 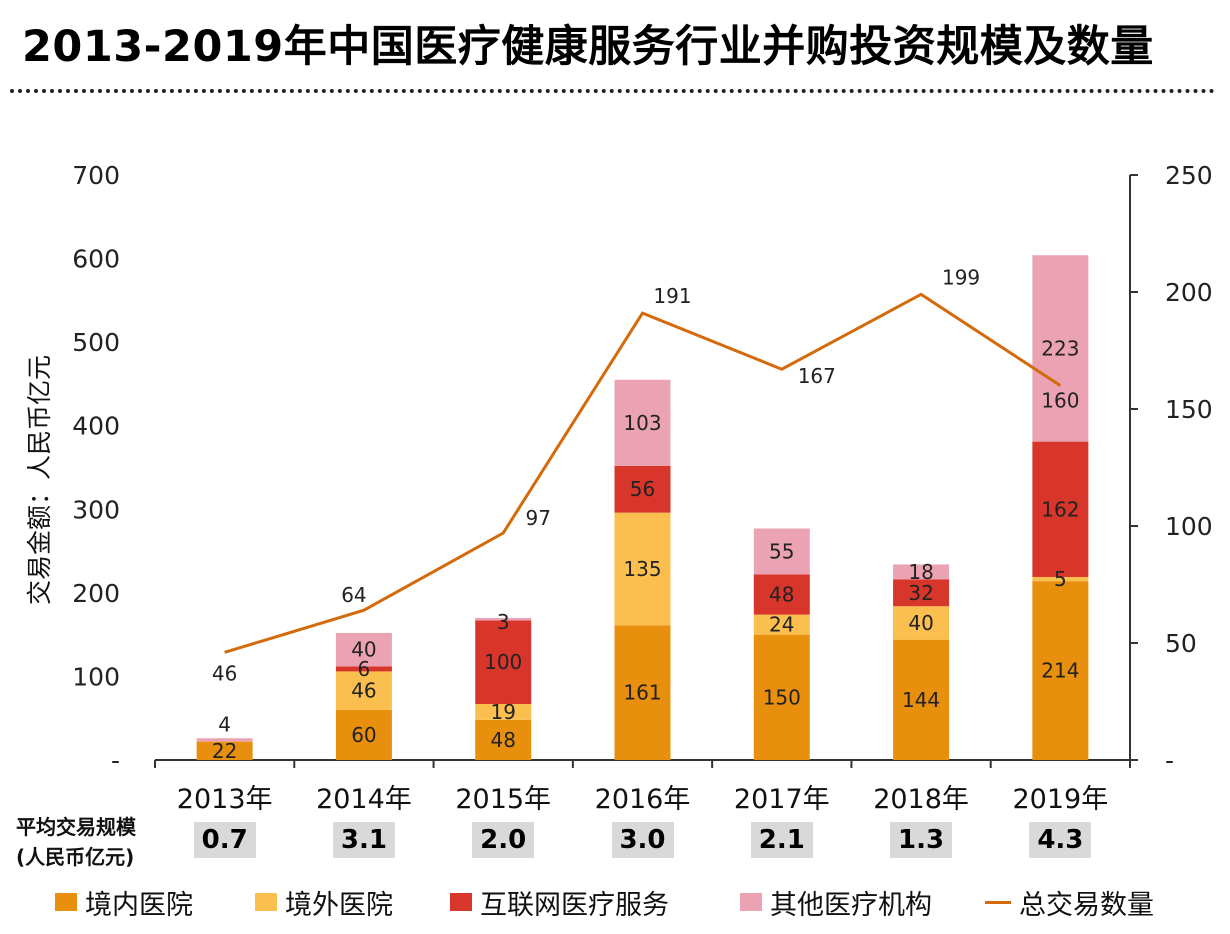 What do you see at coordinates (1169, 760) in the screenshot?
I see `right-y-tick-label: -` at bounding box center [1169, 760].